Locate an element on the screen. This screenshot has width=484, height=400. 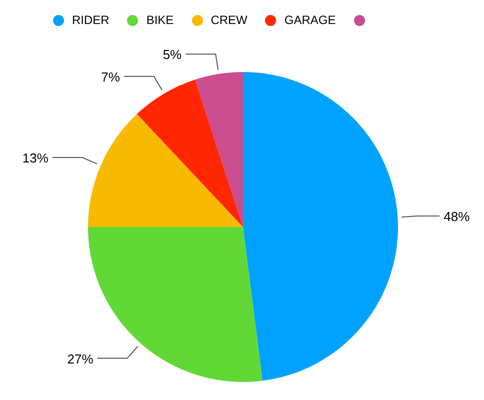
data-label: 48% is located at coordinates (457, 216).